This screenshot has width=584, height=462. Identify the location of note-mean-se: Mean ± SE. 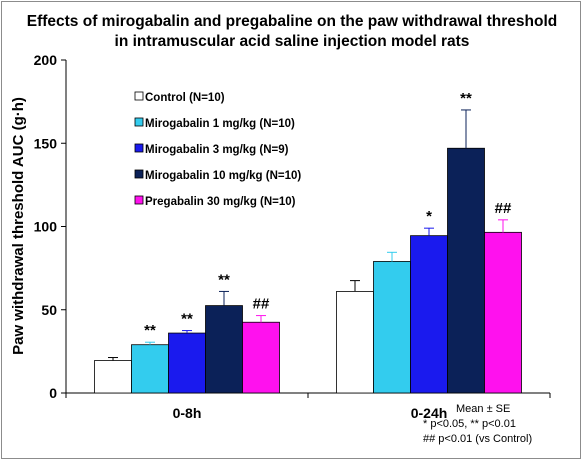
(483, 409).